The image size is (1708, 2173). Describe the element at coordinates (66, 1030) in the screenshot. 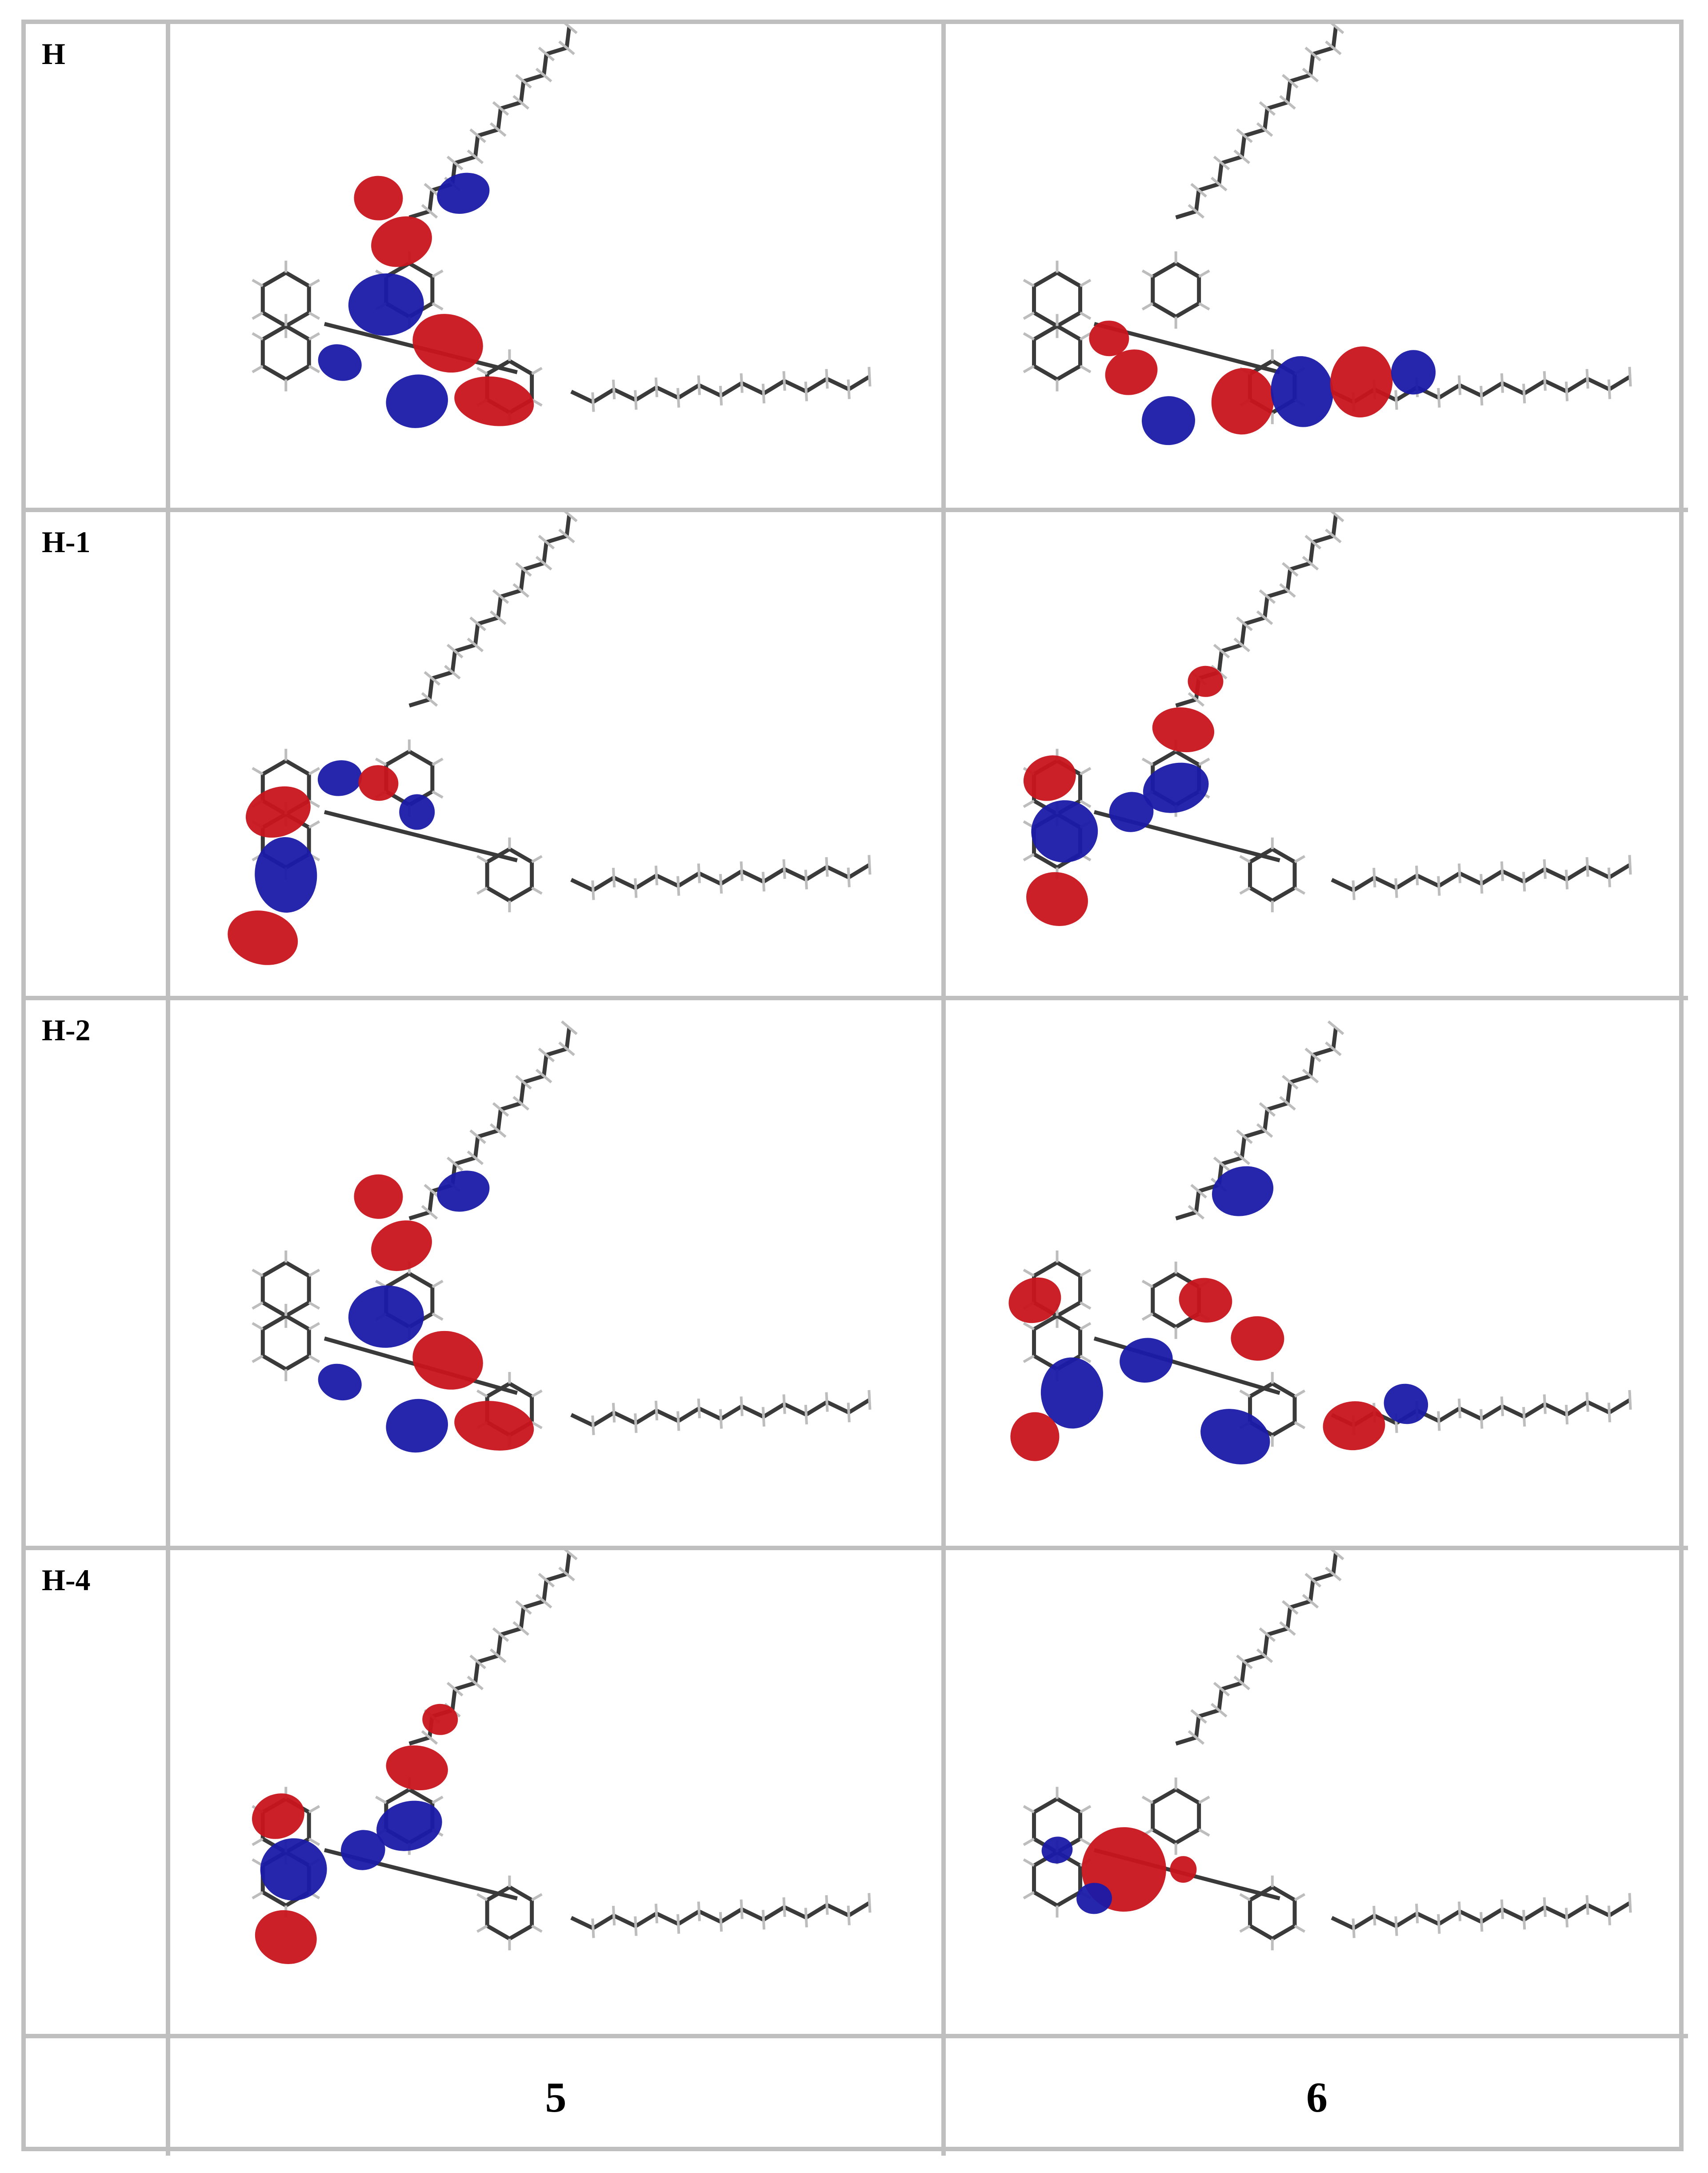

I see `row-label: H-2` at that location.